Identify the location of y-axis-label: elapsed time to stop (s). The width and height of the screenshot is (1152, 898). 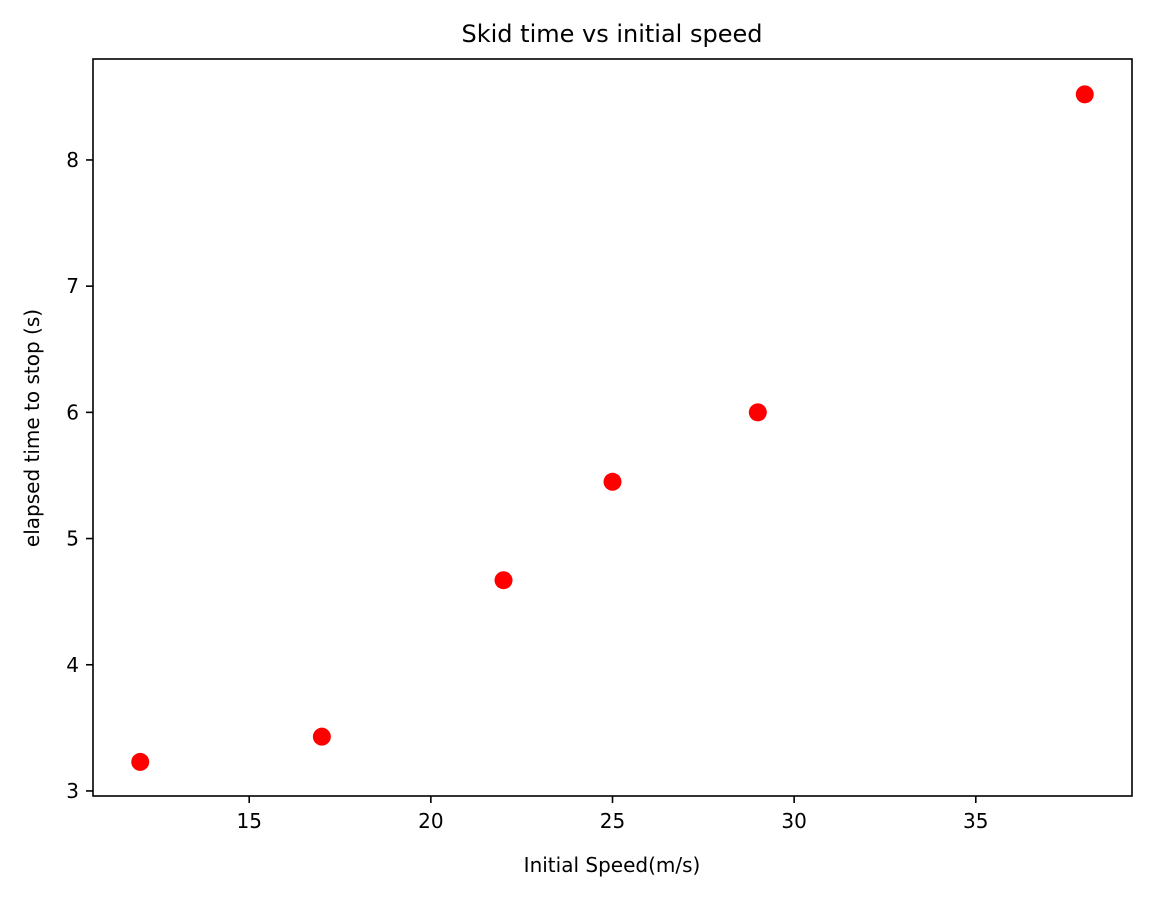
(32, 428).